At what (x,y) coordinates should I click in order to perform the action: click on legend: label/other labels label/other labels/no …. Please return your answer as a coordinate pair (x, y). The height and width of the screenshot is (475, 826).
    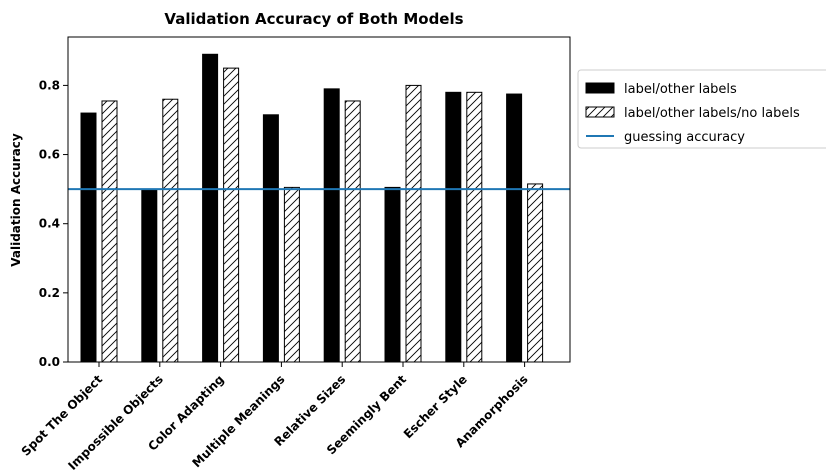
    Looking at the image, I should click on (701, 109).